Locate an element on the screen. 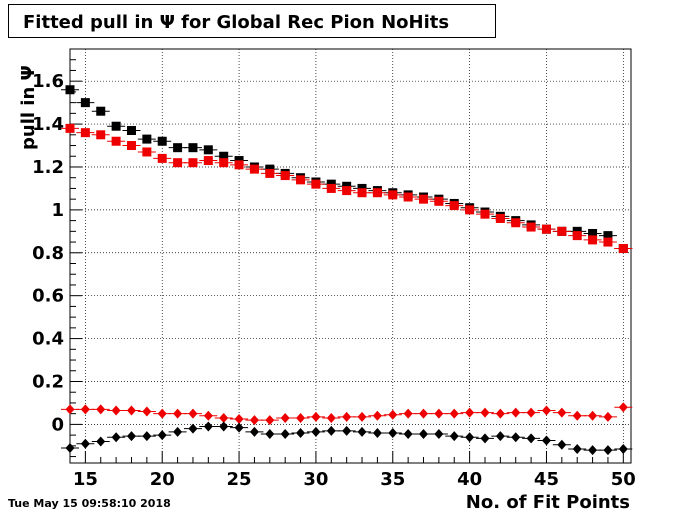 Image resolution: width=700 pixels, height=514 pixels. y-tick-label: 0.6 is located at coordinates (48, 296).